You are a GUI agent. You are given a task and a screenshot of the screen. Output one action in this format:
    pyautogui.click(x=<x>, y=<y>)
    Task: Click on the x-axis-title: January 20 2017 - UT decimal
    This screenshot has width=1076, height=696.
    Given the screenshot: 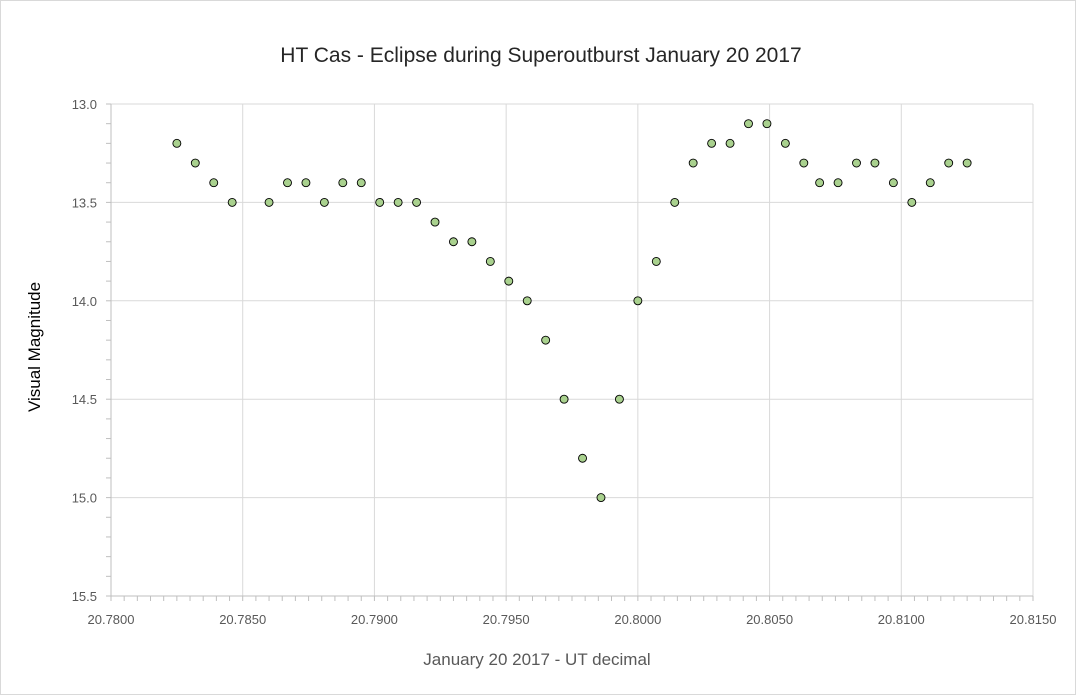 What is the action you would take?
    pyautogui.click(x=536, y=659)
    